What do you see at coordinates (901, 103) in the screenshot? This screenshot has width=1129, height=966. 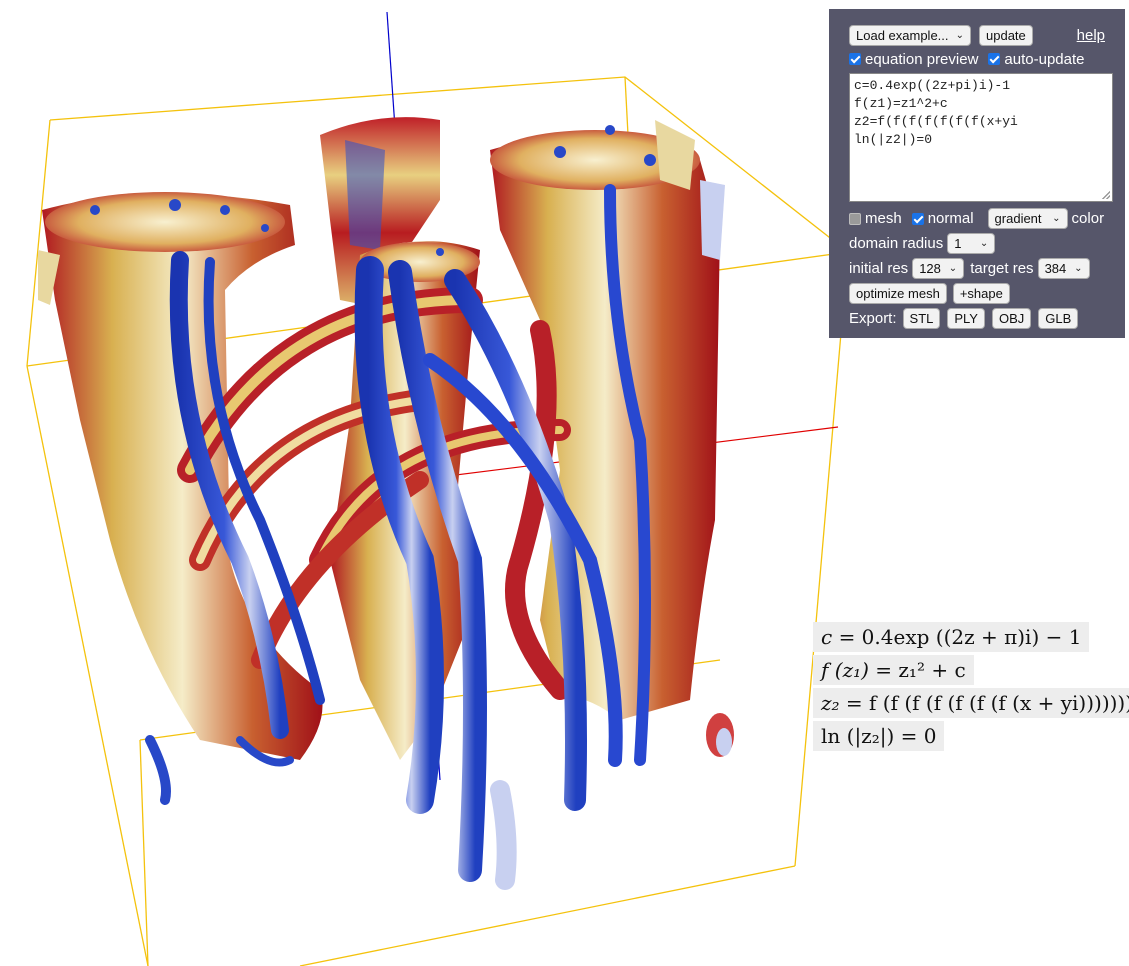 I see `equation-line: f(z1)=z1^2+c` at bounding box center [901, 103].